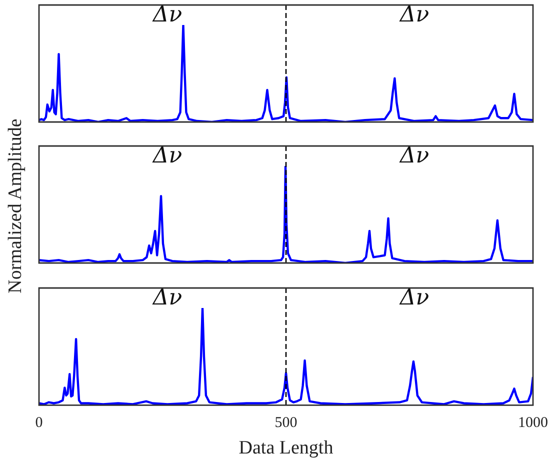 The height and width of the screenshot is (464, 551). I want to click on x-tick-label: 500, so click(286, 423).